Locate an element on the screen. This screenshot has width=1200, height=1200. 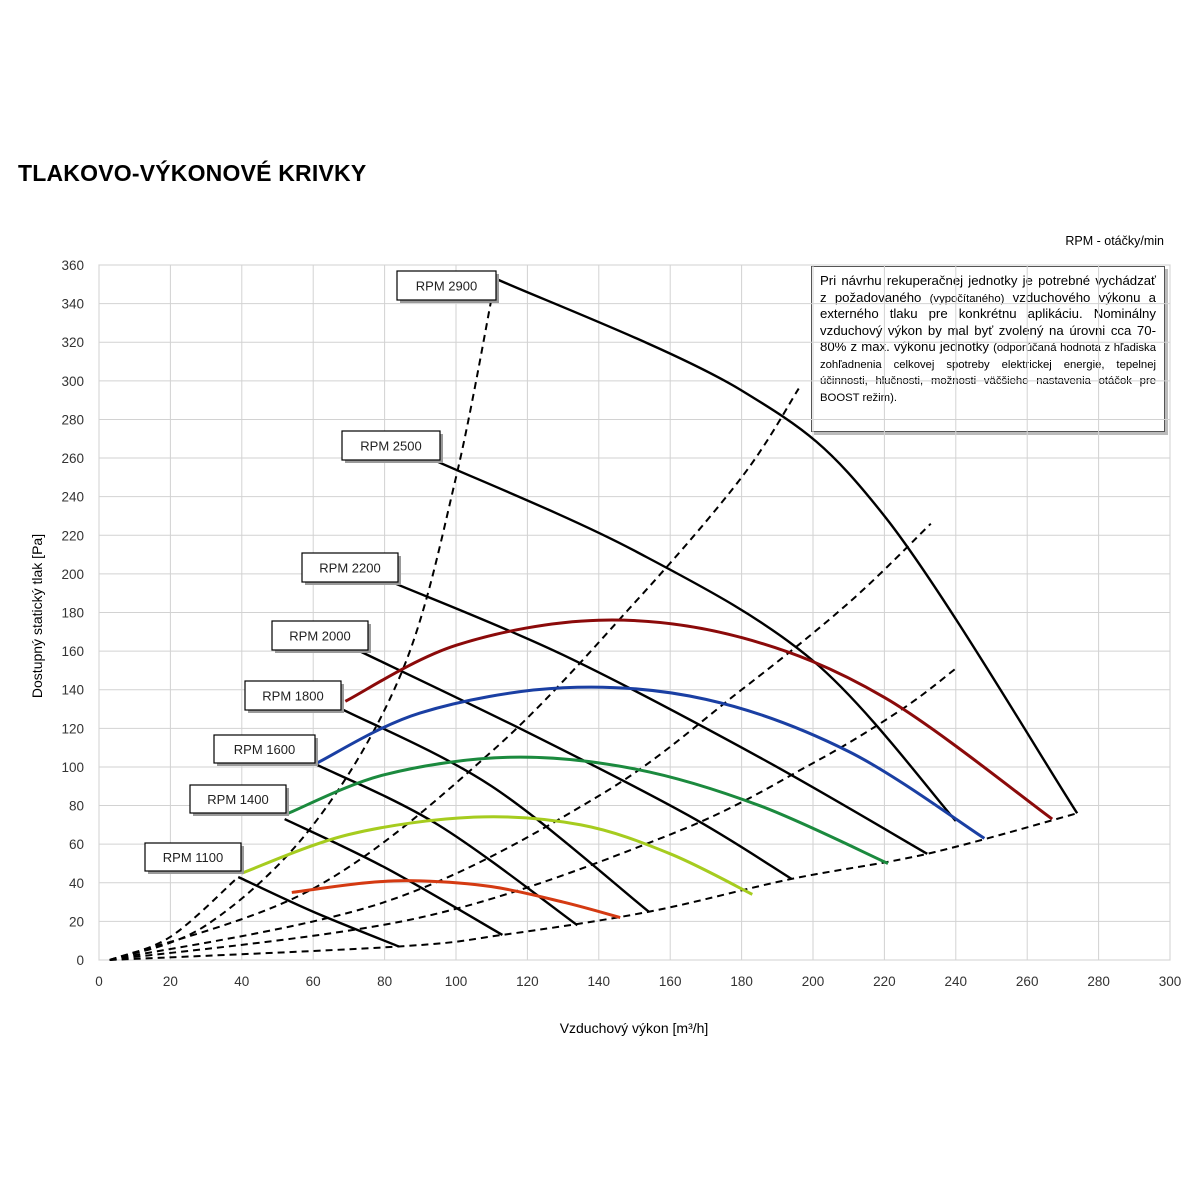
x-tick-label: 100 is located at coordinates (456, 981).